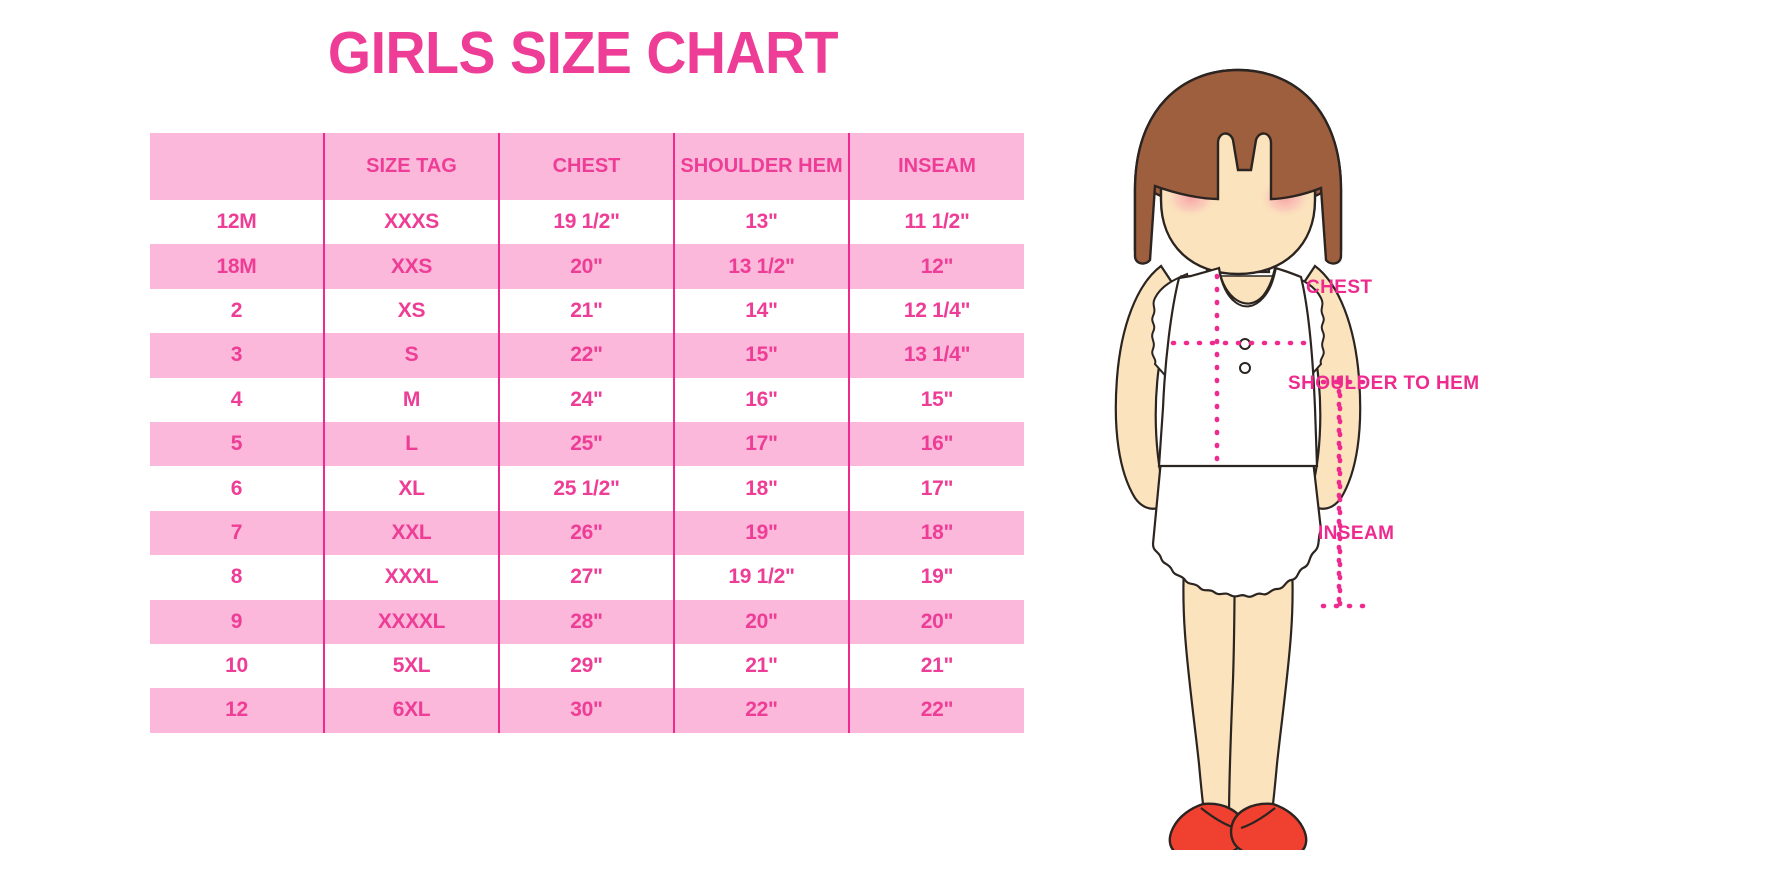 The width and height of the screenshot is (1780, 890). What do you see at coordinates (761, 266) in the screenshot?
I see `cell-shoulder-hem: 13 1/2"` at bounding box center [761, 266].